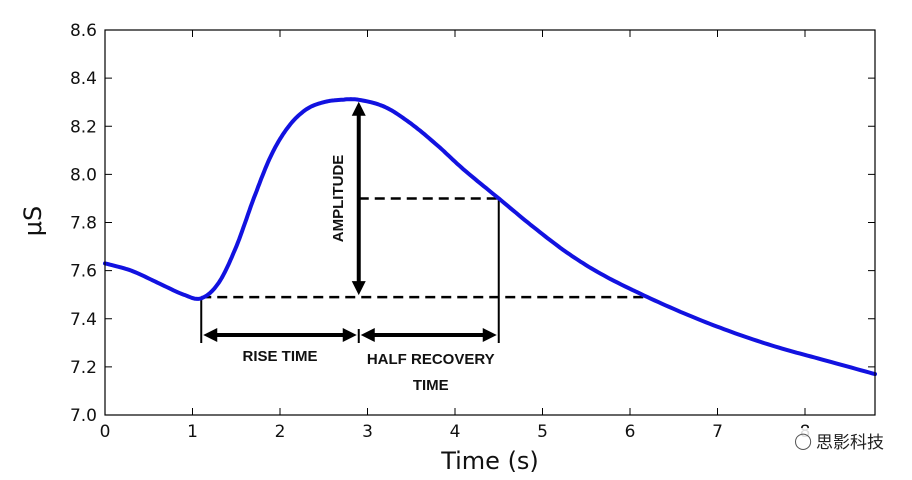  Describe the element at coordinates (850, 443) in the screenshot. I see `watermark-text: 思影科技` at that location.